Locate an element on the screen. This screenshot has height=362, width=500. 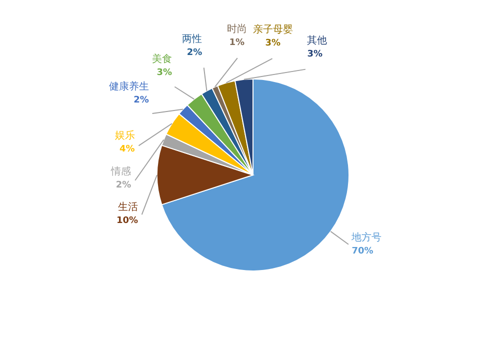
slice-label: 时尚 is located at coordinates (236, 29).